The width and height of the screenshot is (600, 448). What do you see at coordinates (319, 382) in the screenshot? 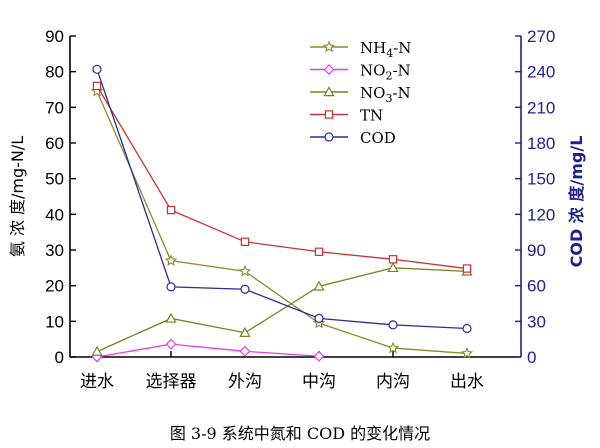
I see `x-tick-label: 中沟` at bounding box center [319, 382].